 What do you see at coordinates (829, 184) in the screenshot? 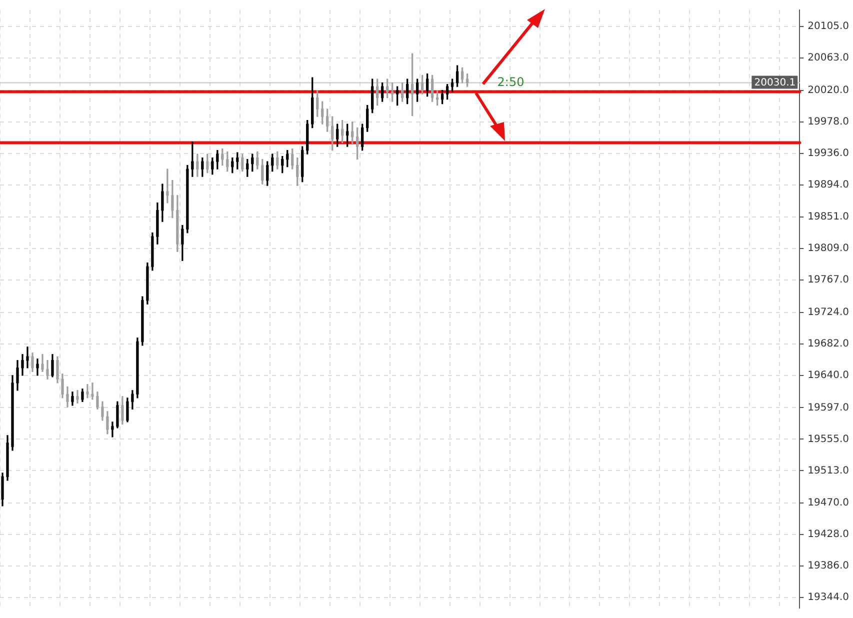
I see `y-tick-label: 19894.0` at bounding box center [829, 184].